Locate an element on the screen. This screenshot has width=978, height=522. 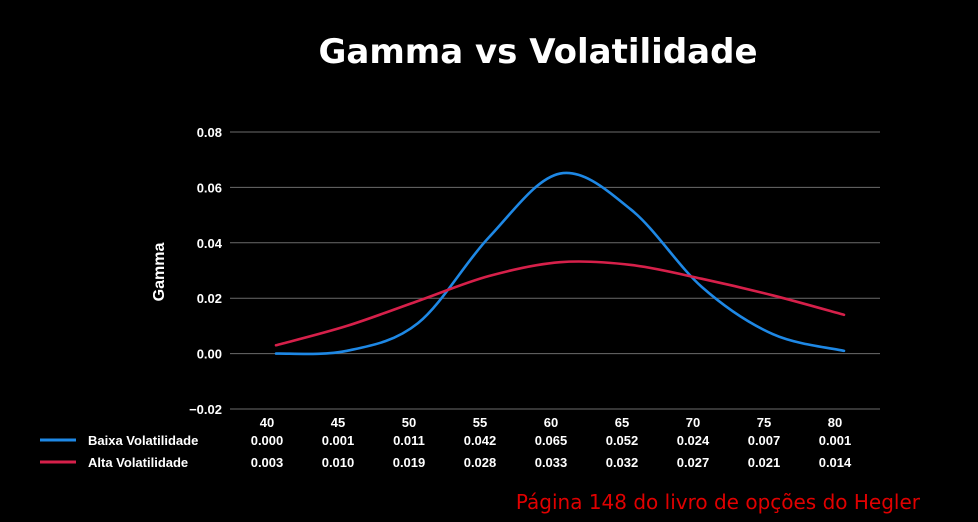
chart-title: Gamma vs Volatilidade is located at coordinates (537, 52).